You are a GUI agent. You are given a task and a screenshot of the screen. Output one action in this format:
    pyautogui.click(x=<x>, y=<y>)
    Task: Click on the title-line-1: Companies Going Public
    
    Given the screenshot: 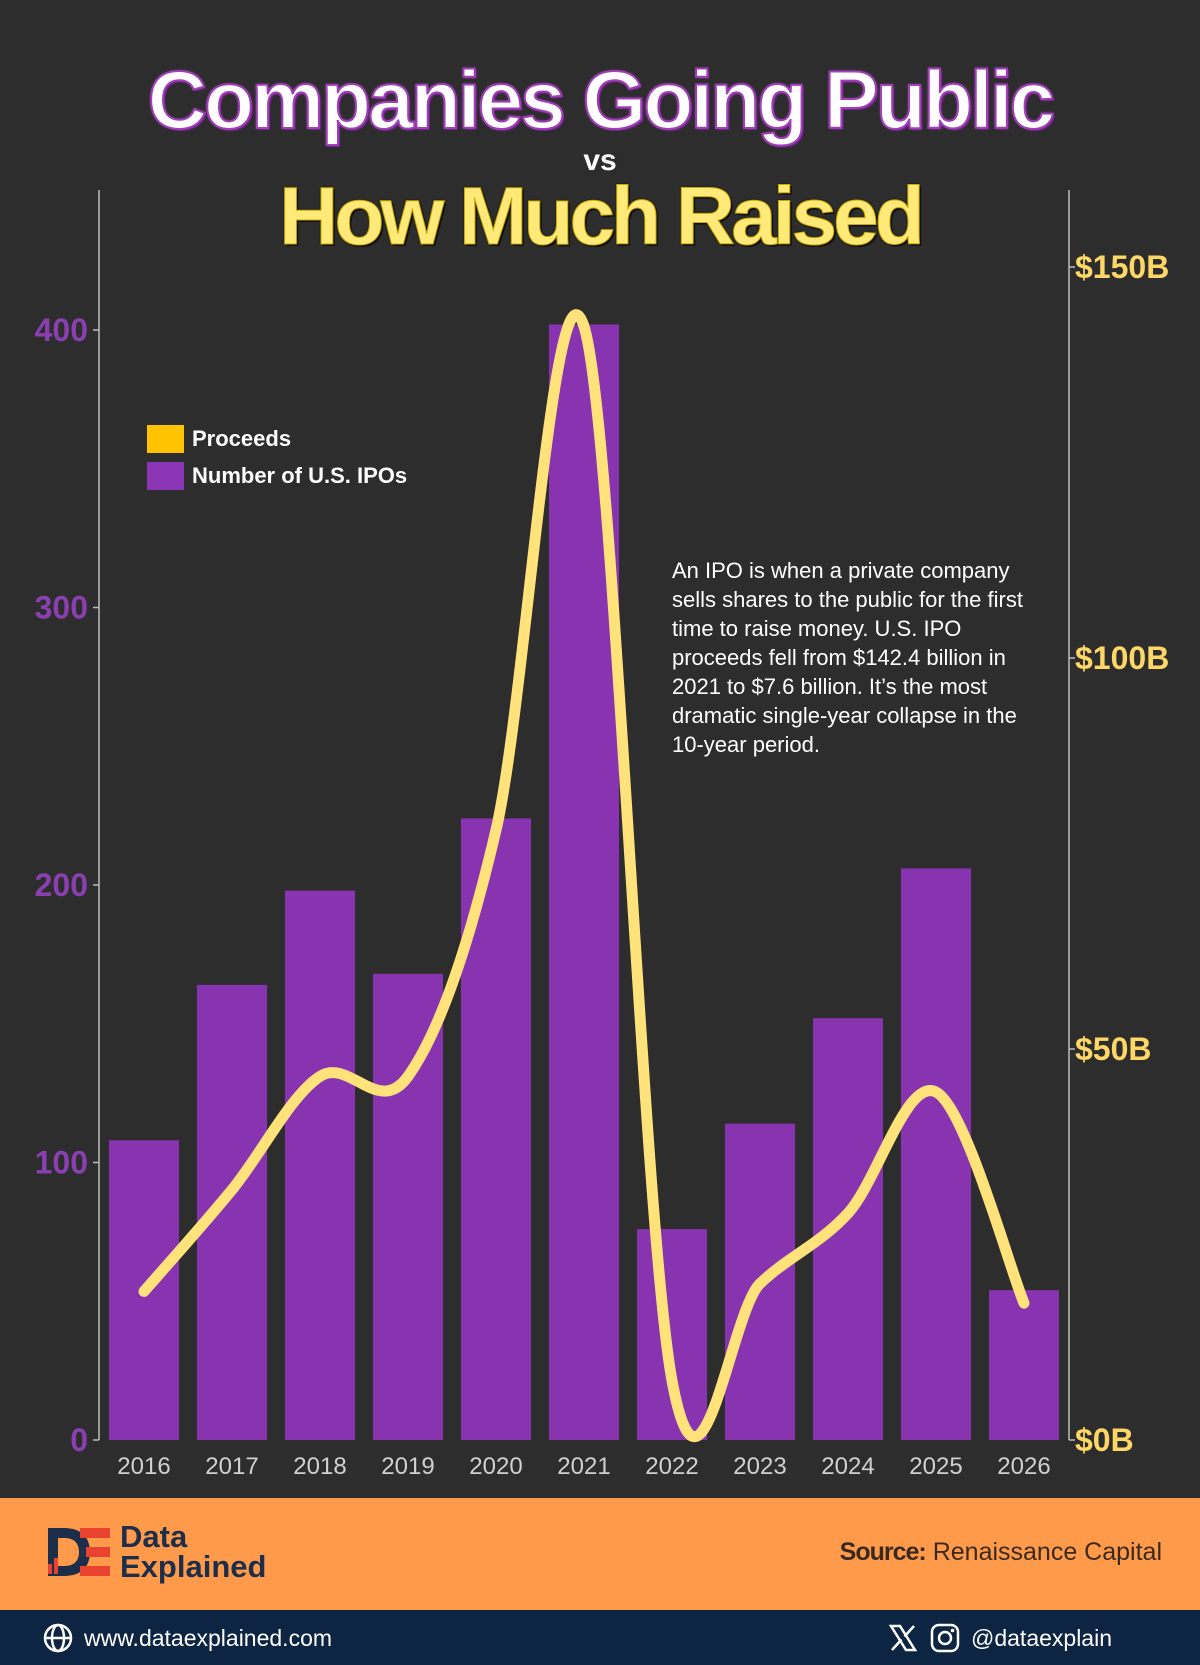 What is the action you would take?
    pyautogui.click(x=601, y=100)
    